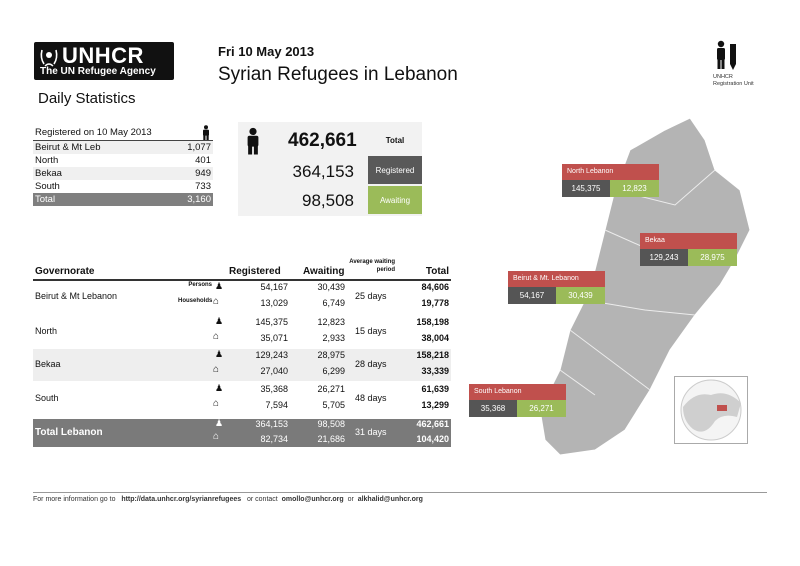  Describe the element at coordinates (385, 270) in the screenshot. I see `col-avg-wait-2: period` at that location.